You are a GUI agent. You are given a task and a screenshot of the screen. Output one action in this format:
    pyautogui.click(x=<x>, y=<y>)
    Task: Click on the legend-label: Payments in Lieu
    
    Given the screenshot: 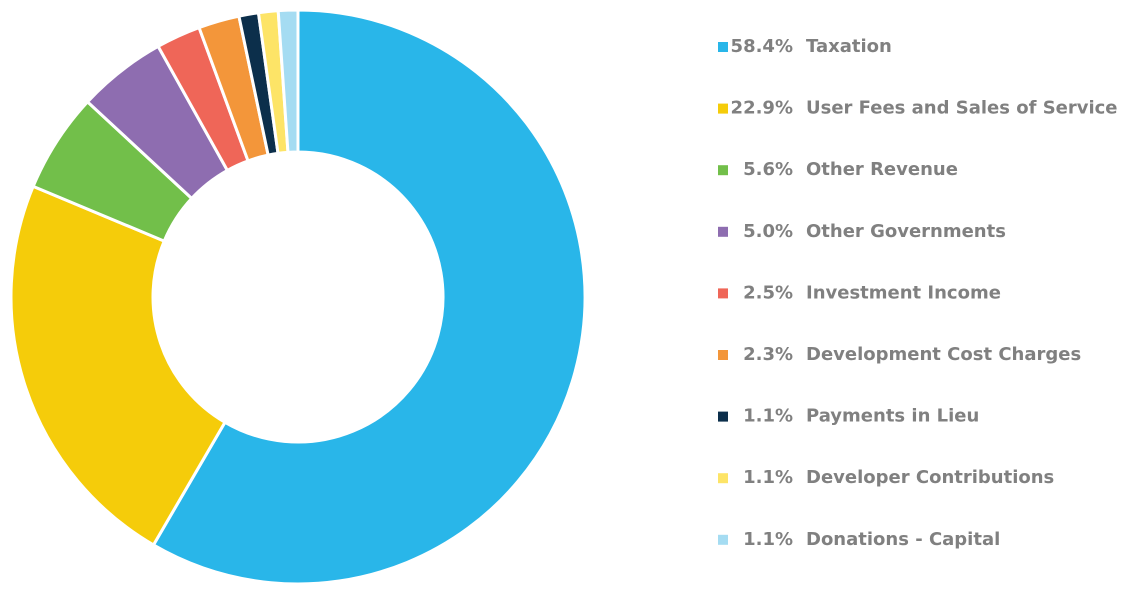 What is the action you would take?
    pyautogui.click(x=892, y=416)
    